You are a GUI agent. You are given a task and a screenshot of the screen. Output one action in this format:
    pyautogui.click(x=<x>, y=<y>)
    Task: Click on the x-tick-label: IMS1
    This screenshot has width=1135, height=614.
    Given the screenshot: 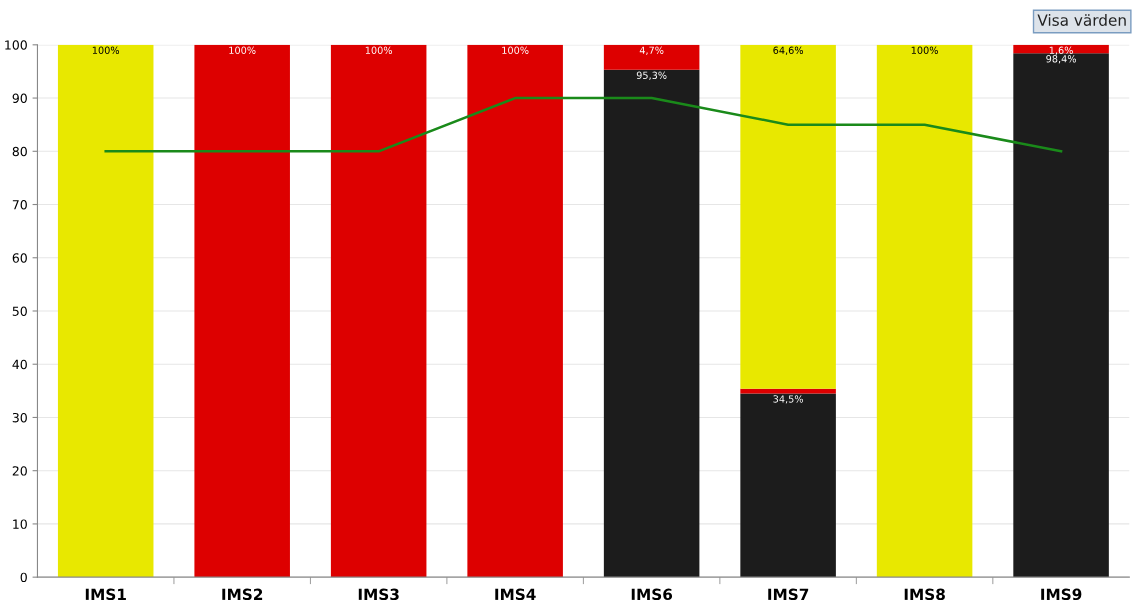 What is the action you would take?
    pyautogui.click(x=105, y=594)
    